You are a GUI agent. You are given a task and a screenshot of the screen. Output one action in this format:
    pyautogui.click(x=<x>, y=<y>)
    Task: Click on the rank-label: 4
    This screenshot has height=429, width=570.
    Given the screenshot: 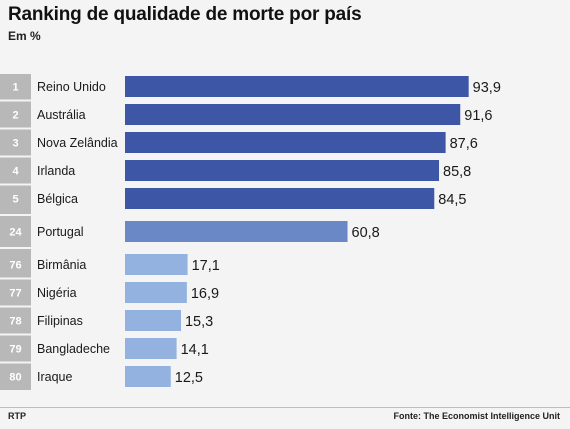 What is the action you would take?
    pyautogui.click(x=15, y=172)
    